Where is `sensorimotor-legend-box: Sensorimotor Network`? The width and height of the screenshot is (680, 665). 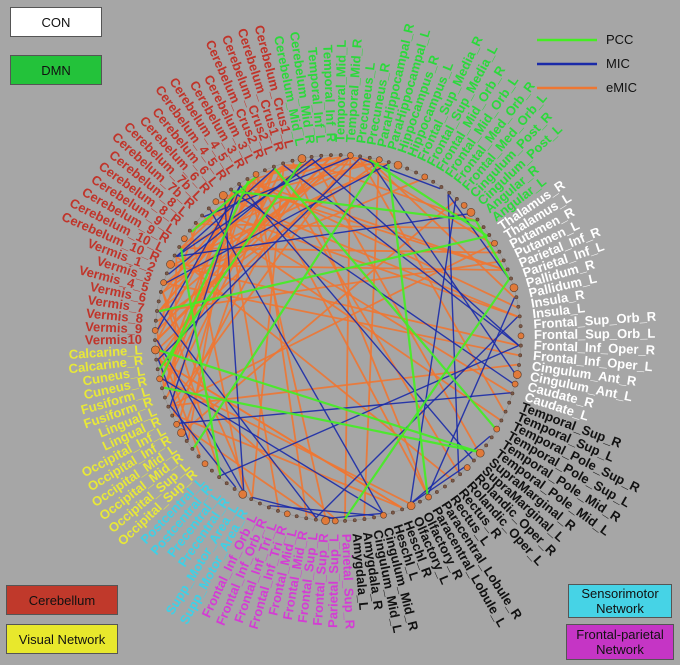
sensorimotor-legend-box: Sensorimotor Network is located at coordinates (620, 601).